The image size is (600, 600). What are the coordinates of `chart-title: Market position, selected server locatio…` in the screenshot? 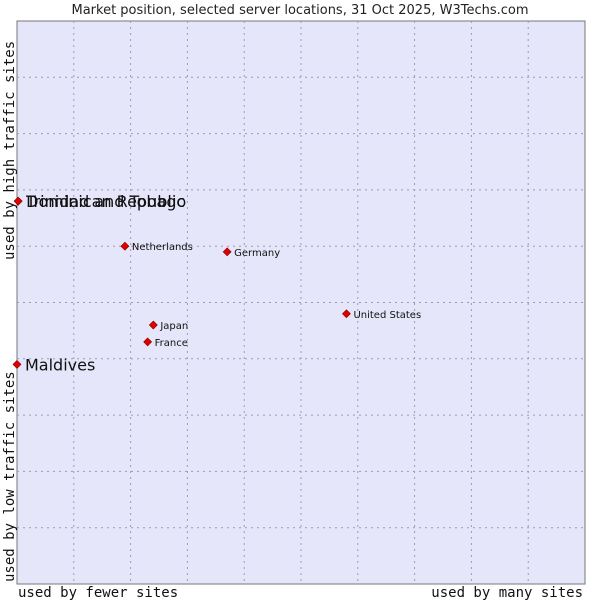 It's located at (299, 10).